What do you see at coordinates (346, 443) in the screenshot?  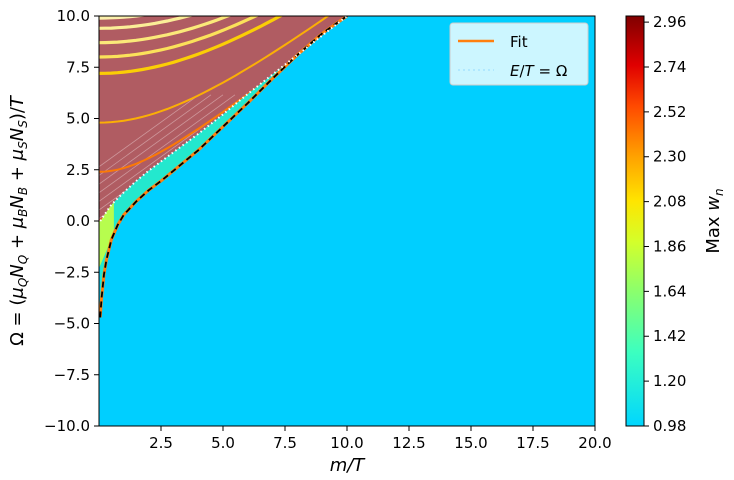 I see `x-tick-label: 10.0` at bounding box center [346, 443].